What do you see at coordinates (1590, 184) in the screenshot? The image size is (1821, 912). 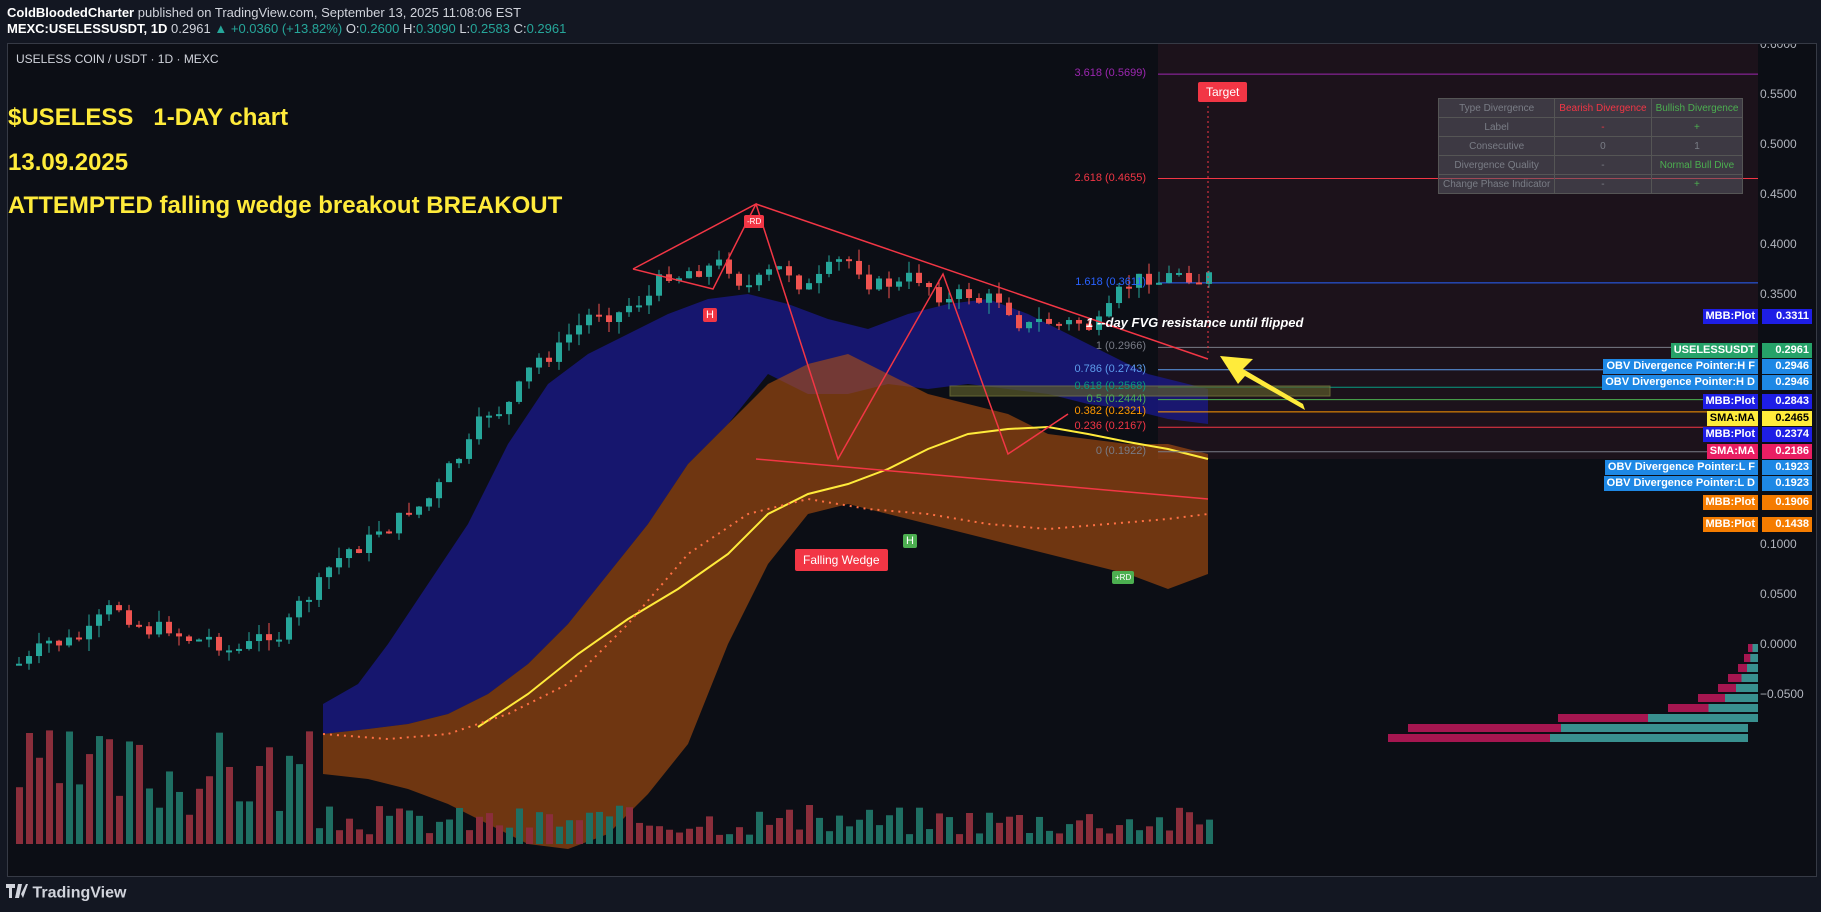 I see `table-row: Change Phase Indicator - +` at bounding box center [1590, 184].